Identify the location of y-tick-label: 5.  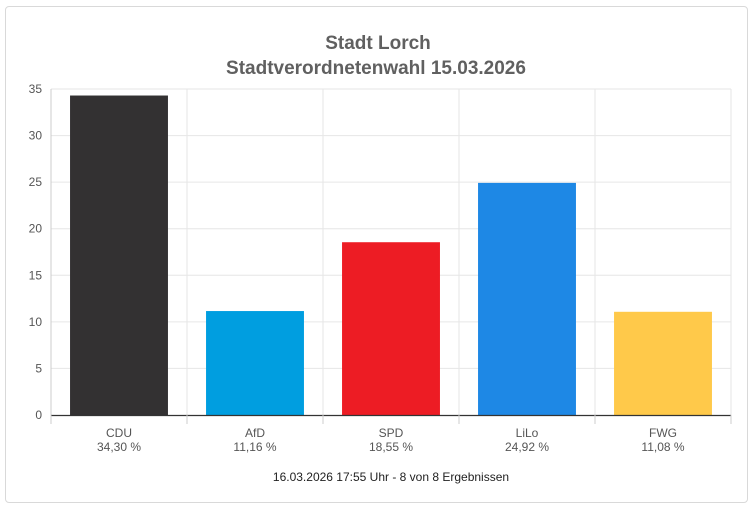
(38, 368).